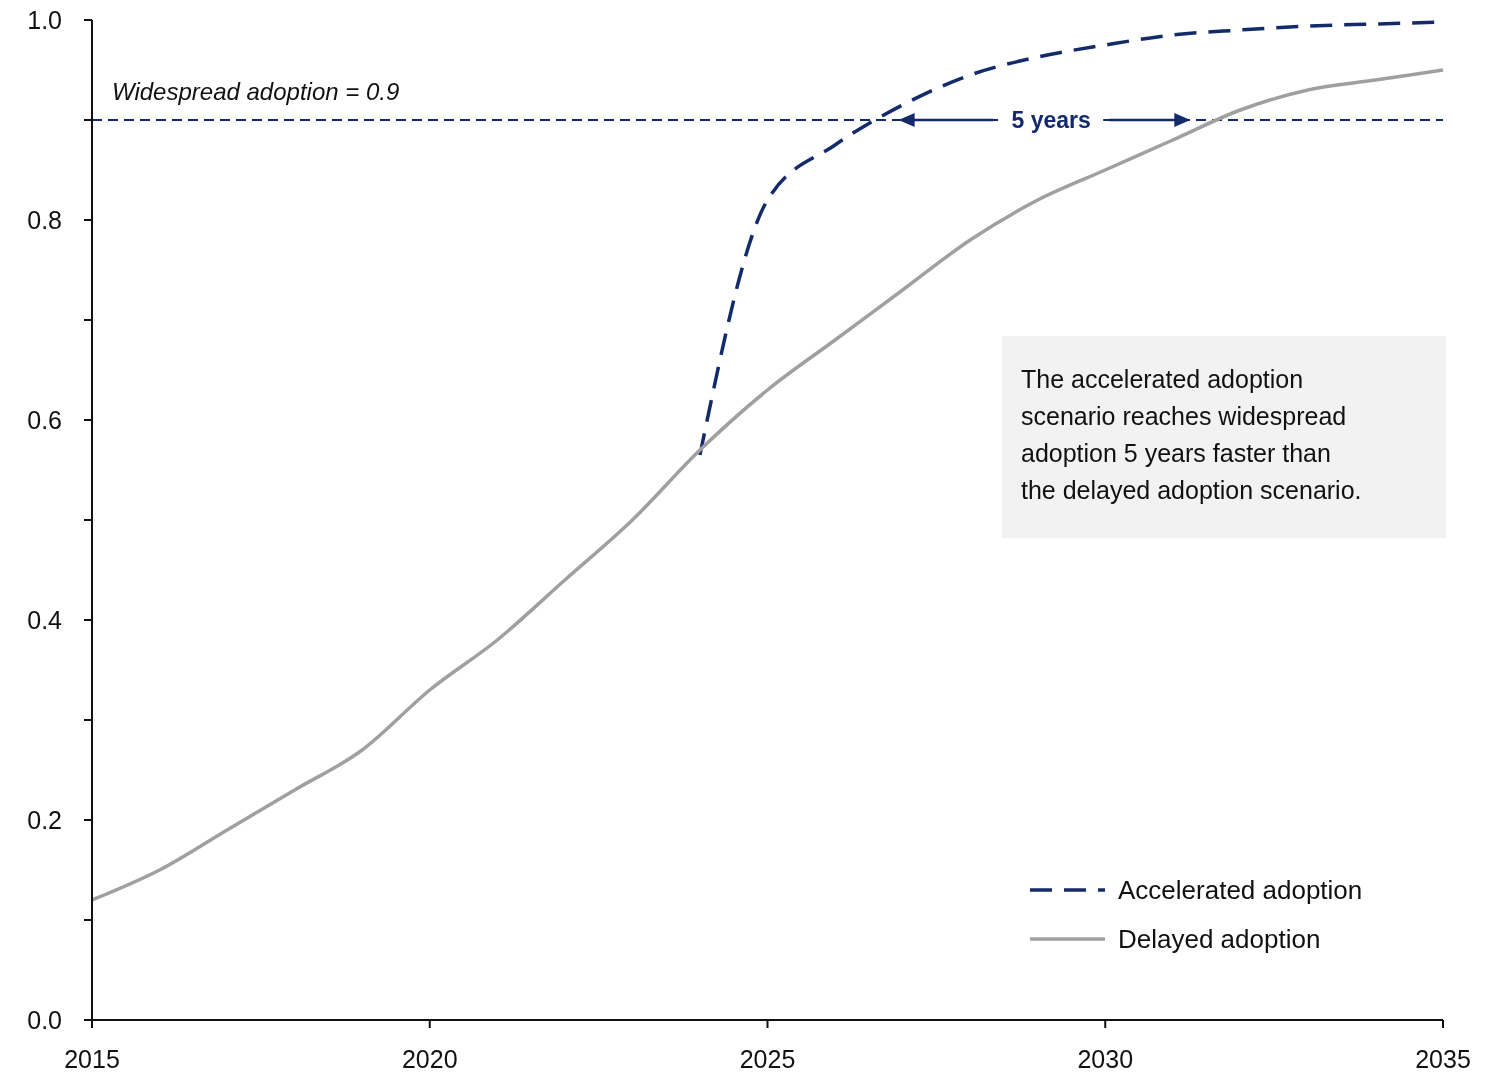 This screenshot has height=1073, width=1488. I want to click on x-tick-label: 2030, so click(1105, 1059).